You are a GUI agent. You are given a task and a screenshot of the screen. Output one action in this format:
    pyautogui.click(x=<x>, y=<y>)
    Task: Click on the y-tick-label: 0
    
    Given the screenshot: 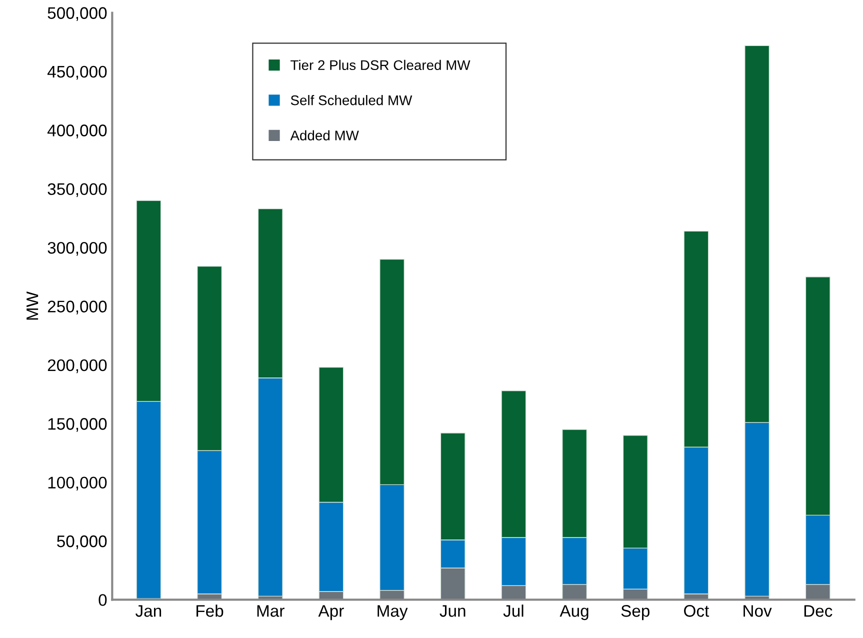 What is the action you would take?
    pyautogui.click(x=102, y=600)
    